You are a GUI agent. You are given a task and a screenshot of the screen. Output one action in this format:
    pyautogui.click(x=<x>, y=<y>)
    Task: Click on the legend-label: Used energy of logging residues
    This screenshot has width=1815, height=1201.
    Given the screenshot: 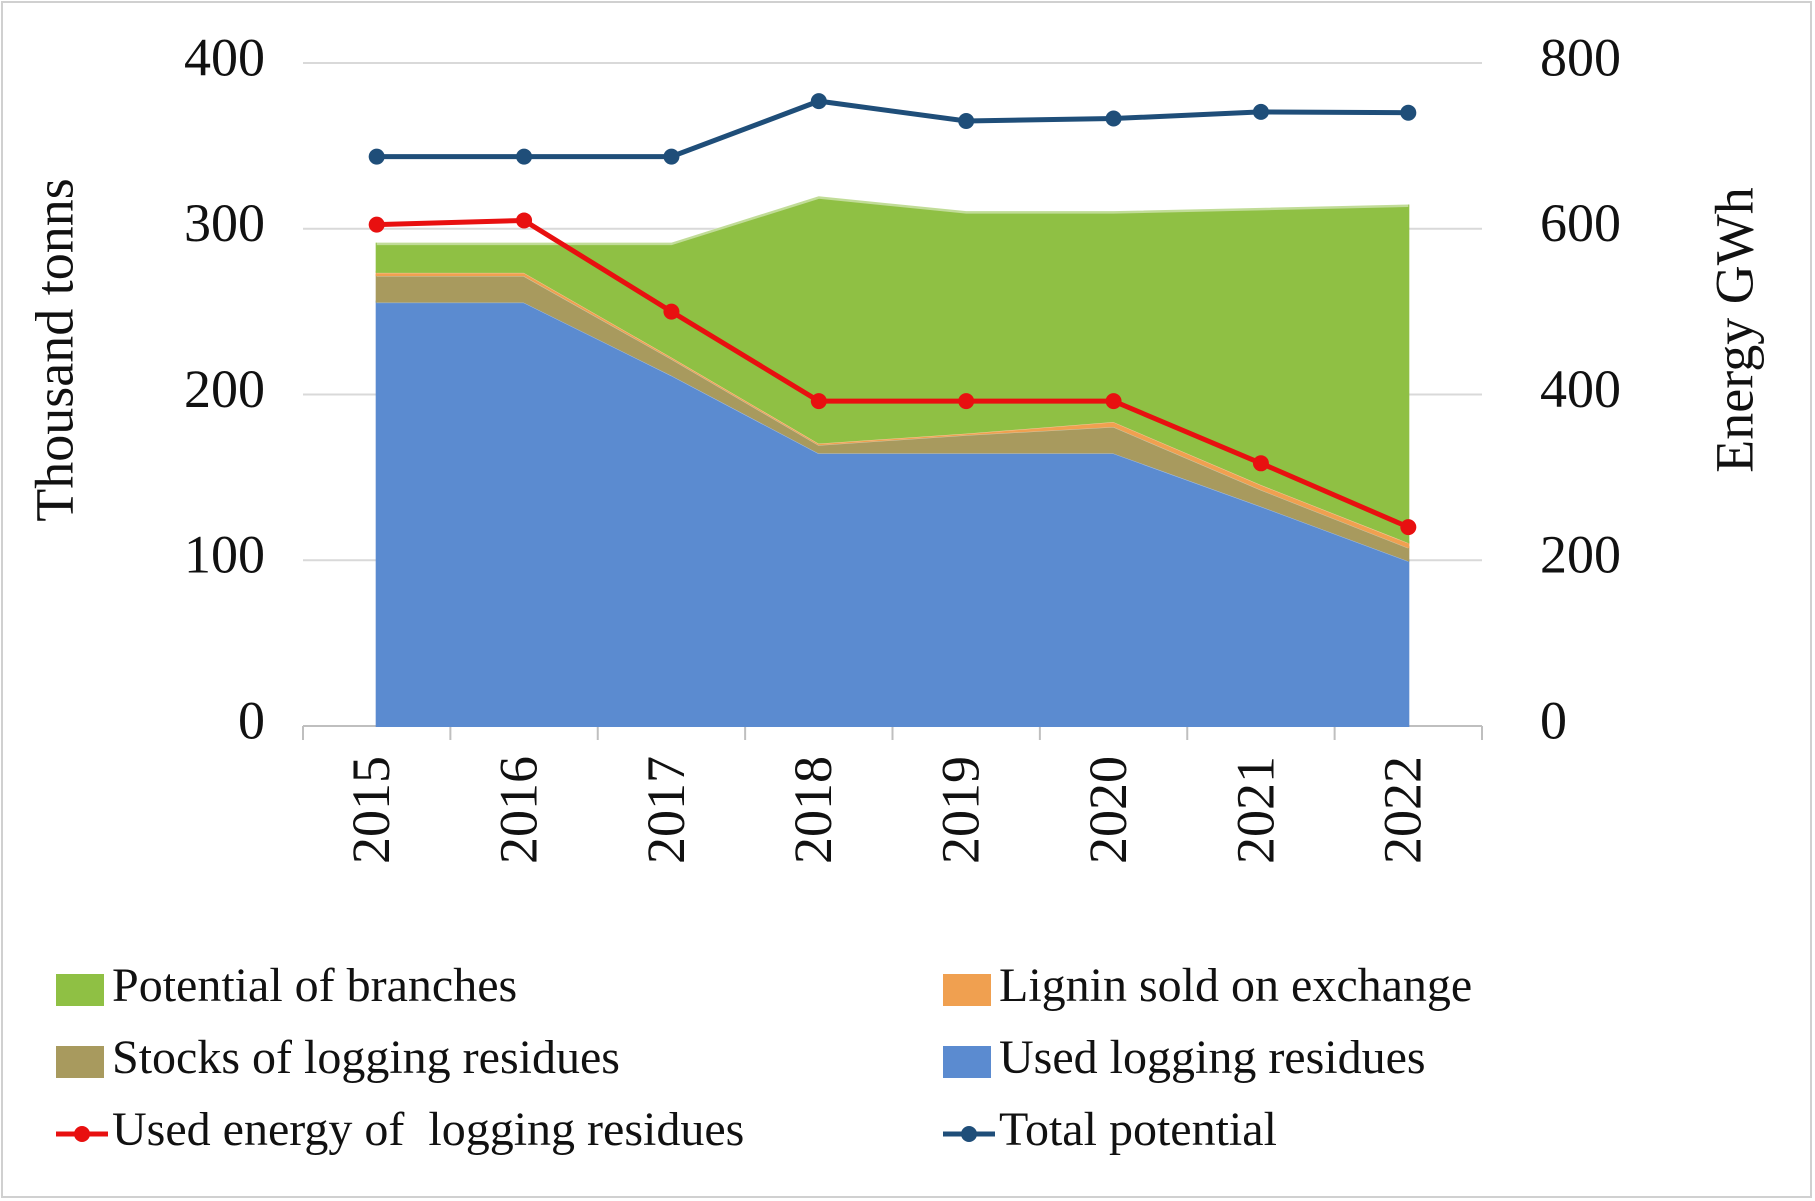 What is the action you would take?
    pyautogui.click(x=428, y=1129)
    